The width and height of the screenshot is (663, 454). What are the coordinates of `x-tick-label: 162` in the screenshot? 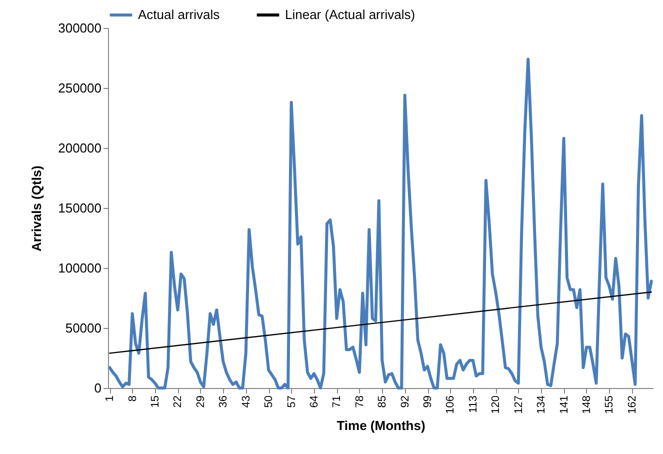 It's located at (632, 405).